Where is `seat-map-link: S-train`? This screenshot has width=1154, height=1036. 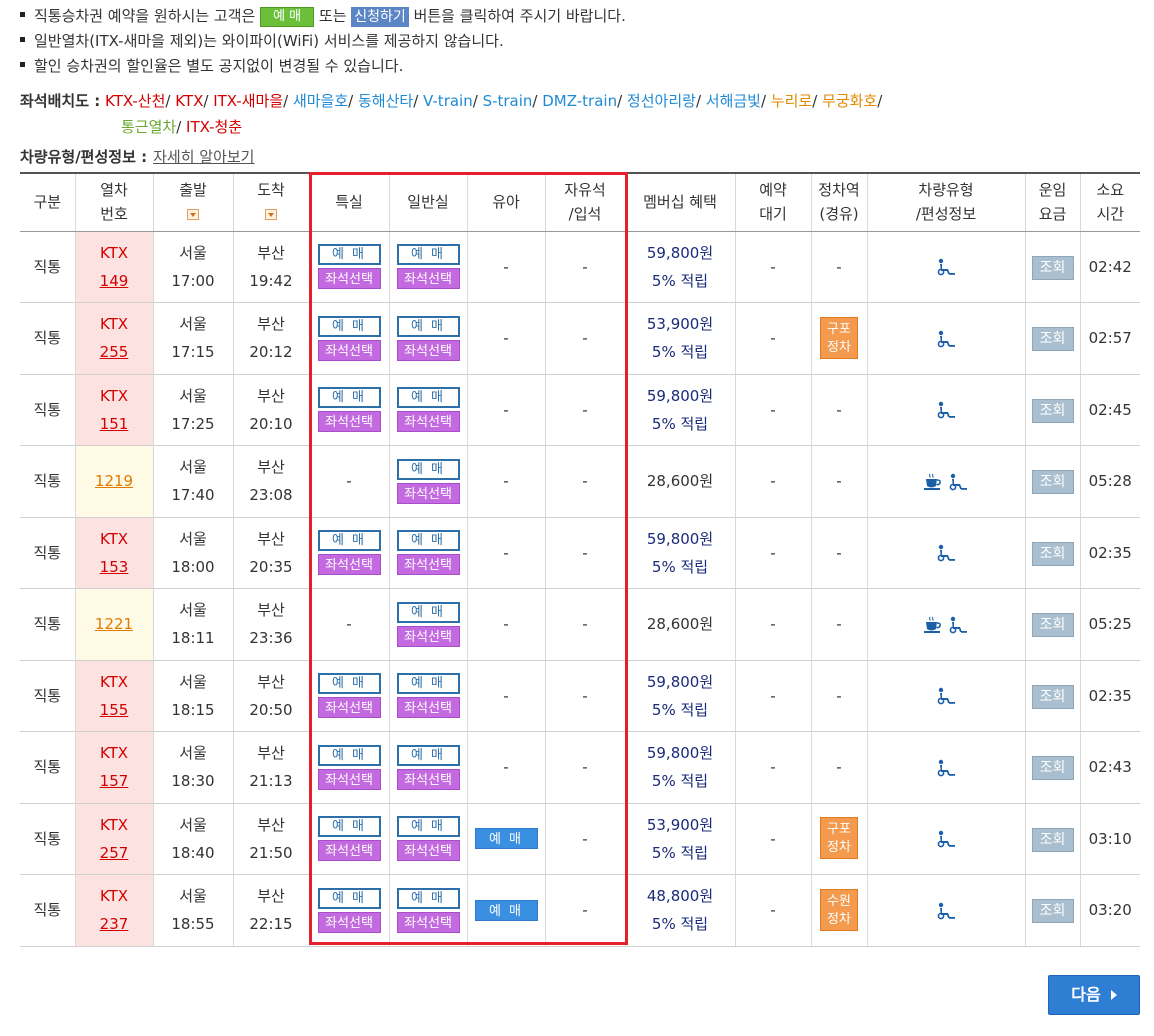
seat-map-link: S-train is located at coordinates (507, 101).